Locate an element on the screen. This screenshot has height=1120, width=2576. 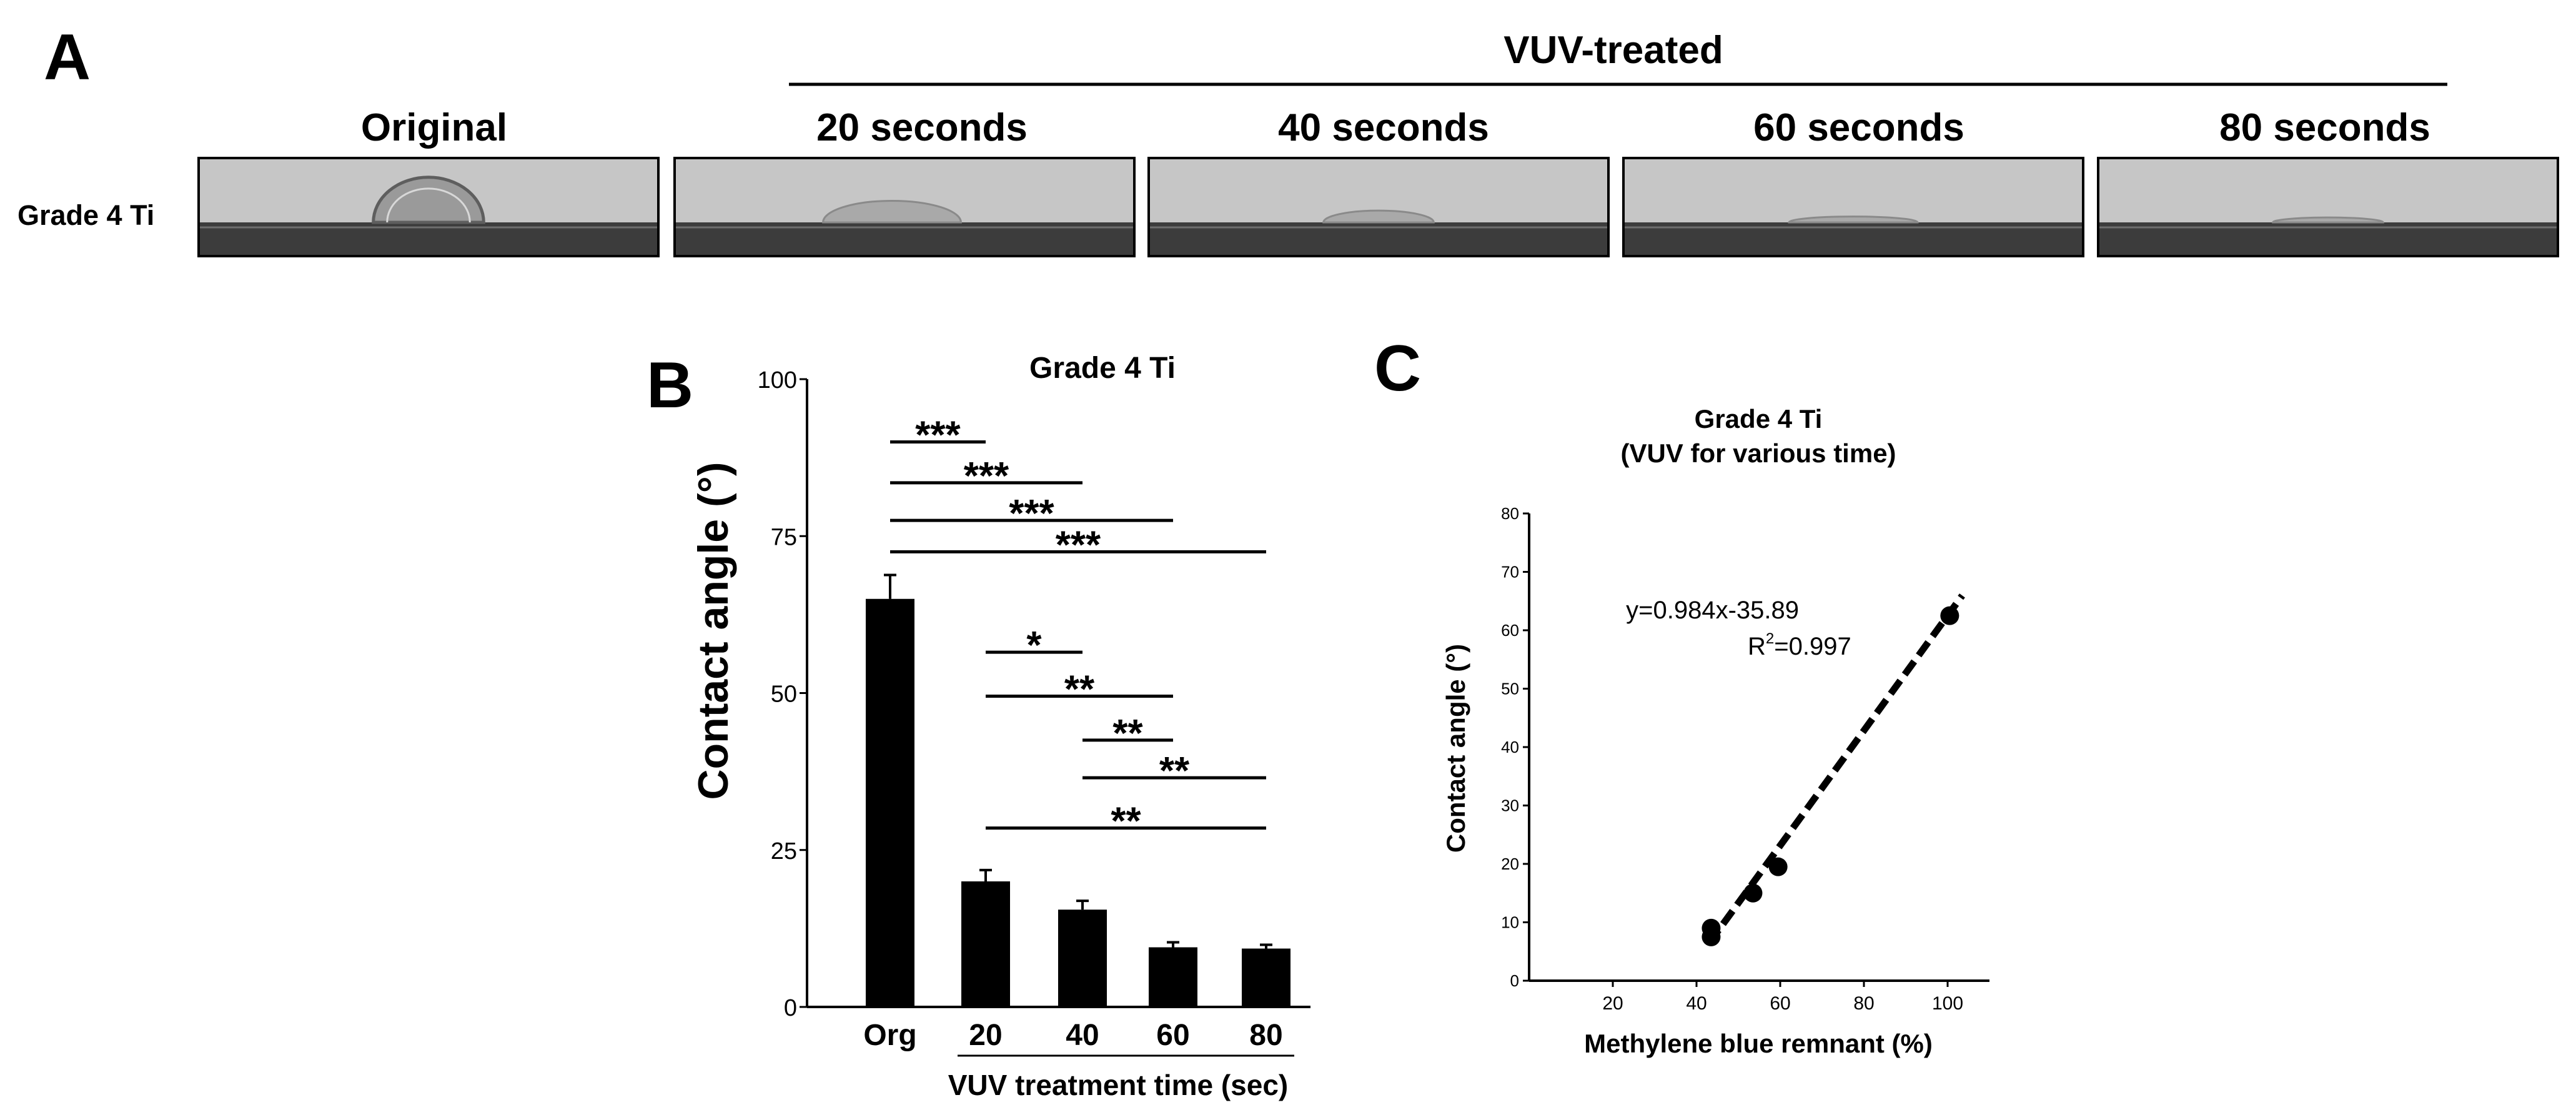
significance-label: * is located at coordinates (1034, 645).